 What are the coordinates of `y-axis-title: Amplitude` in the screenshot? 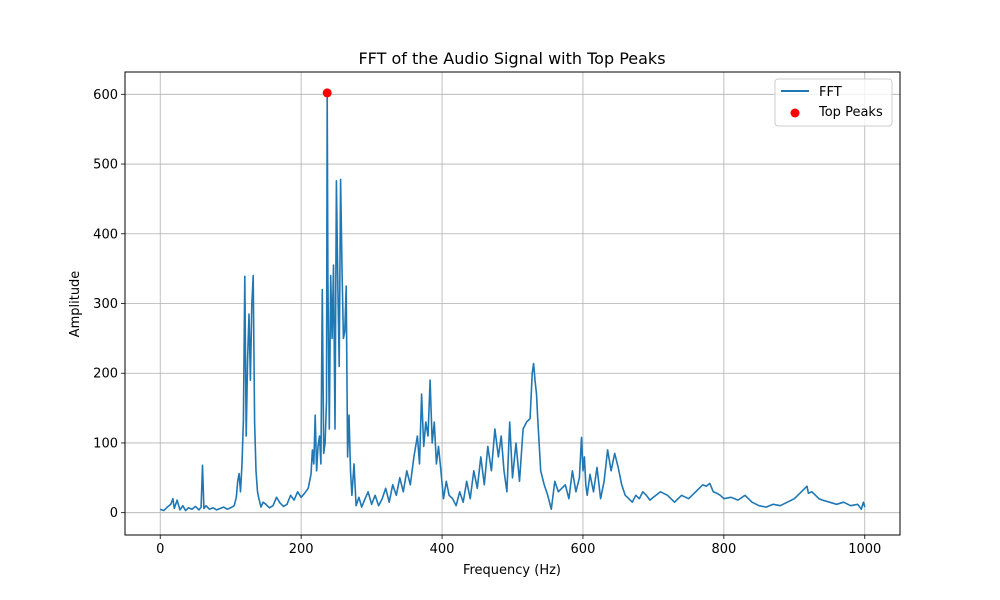 It's located at (75, 304).